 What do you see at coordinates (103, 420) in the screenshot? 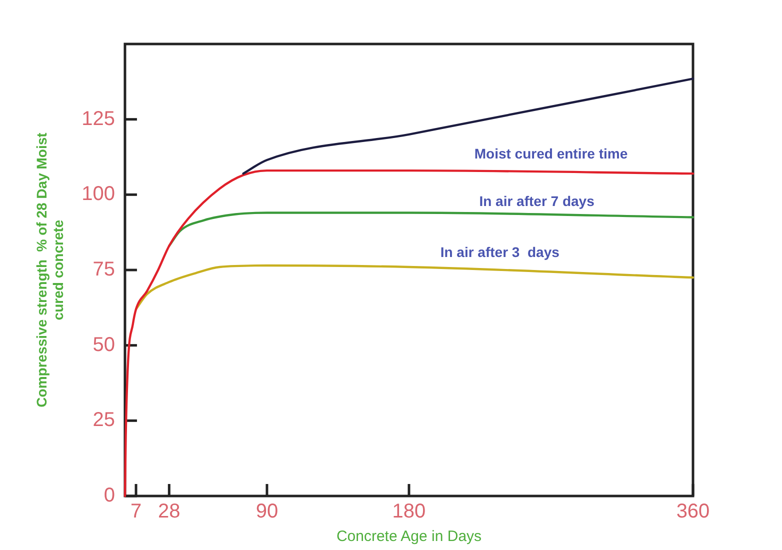
I see `y-tick-label: 25` at bounding box center [103, 420].